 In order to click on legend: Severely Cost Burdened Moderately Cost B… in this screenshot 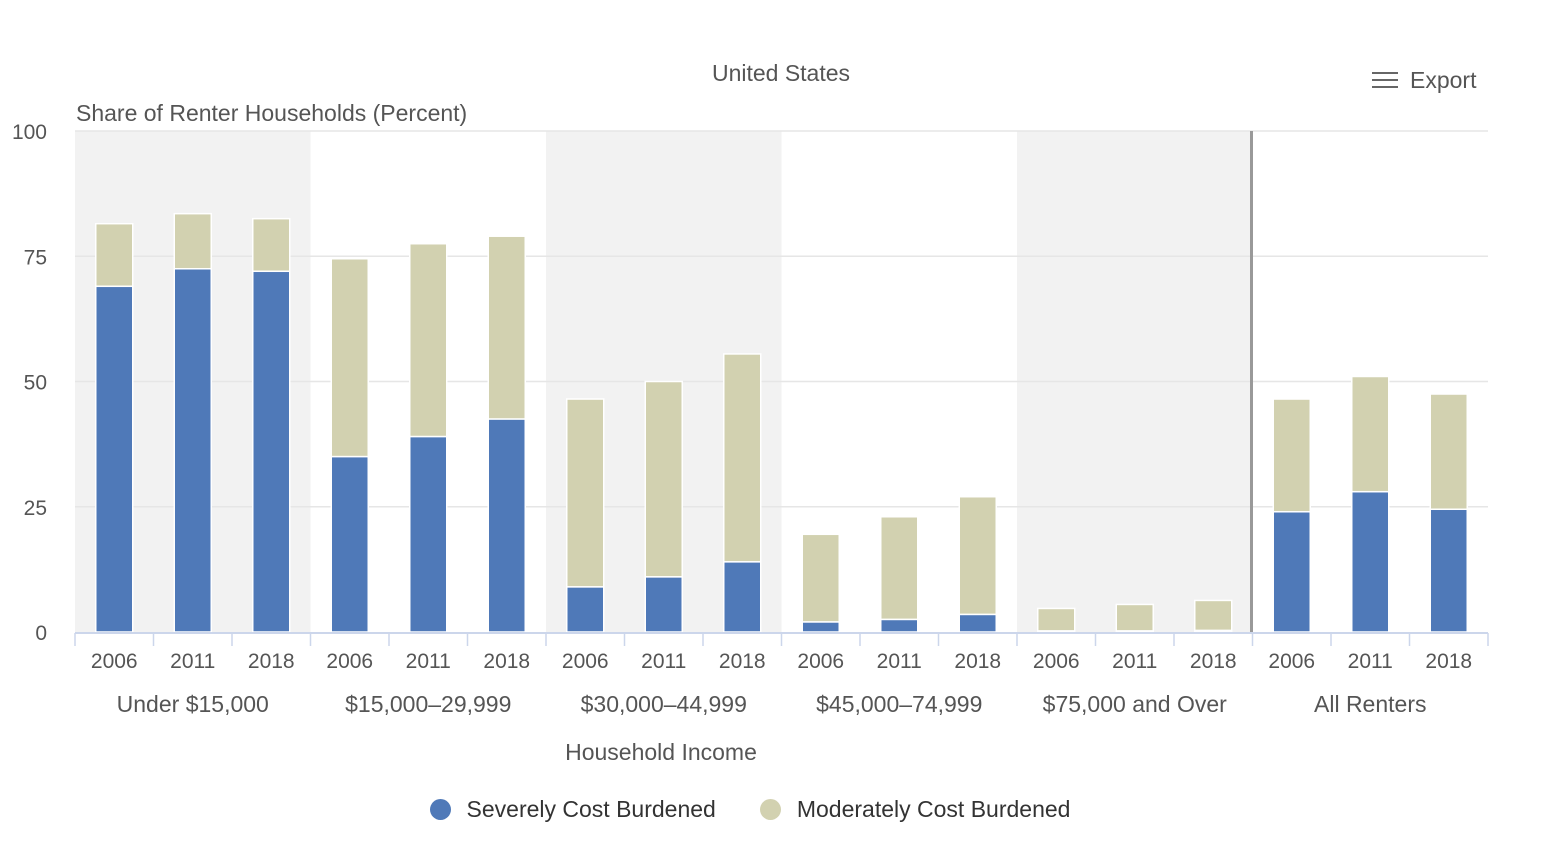, I will do `click(750, 809)`.